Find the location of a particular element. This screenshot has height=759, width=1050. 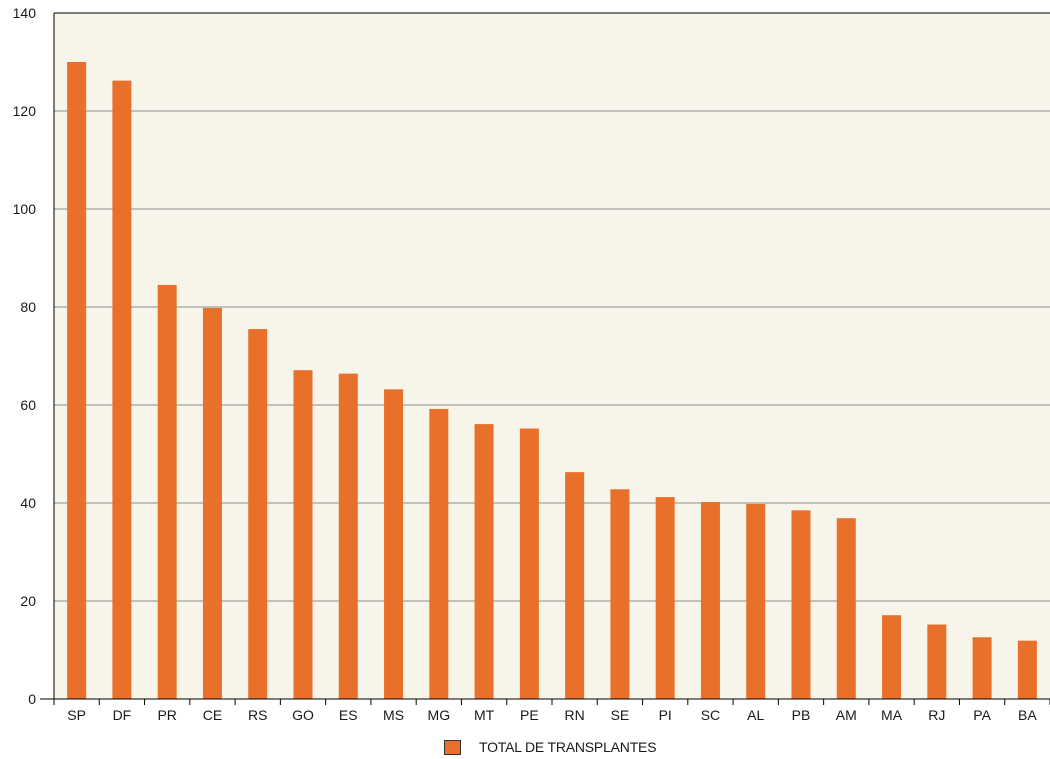

y-tick-label: 80 is located at coordinates (28, 307).